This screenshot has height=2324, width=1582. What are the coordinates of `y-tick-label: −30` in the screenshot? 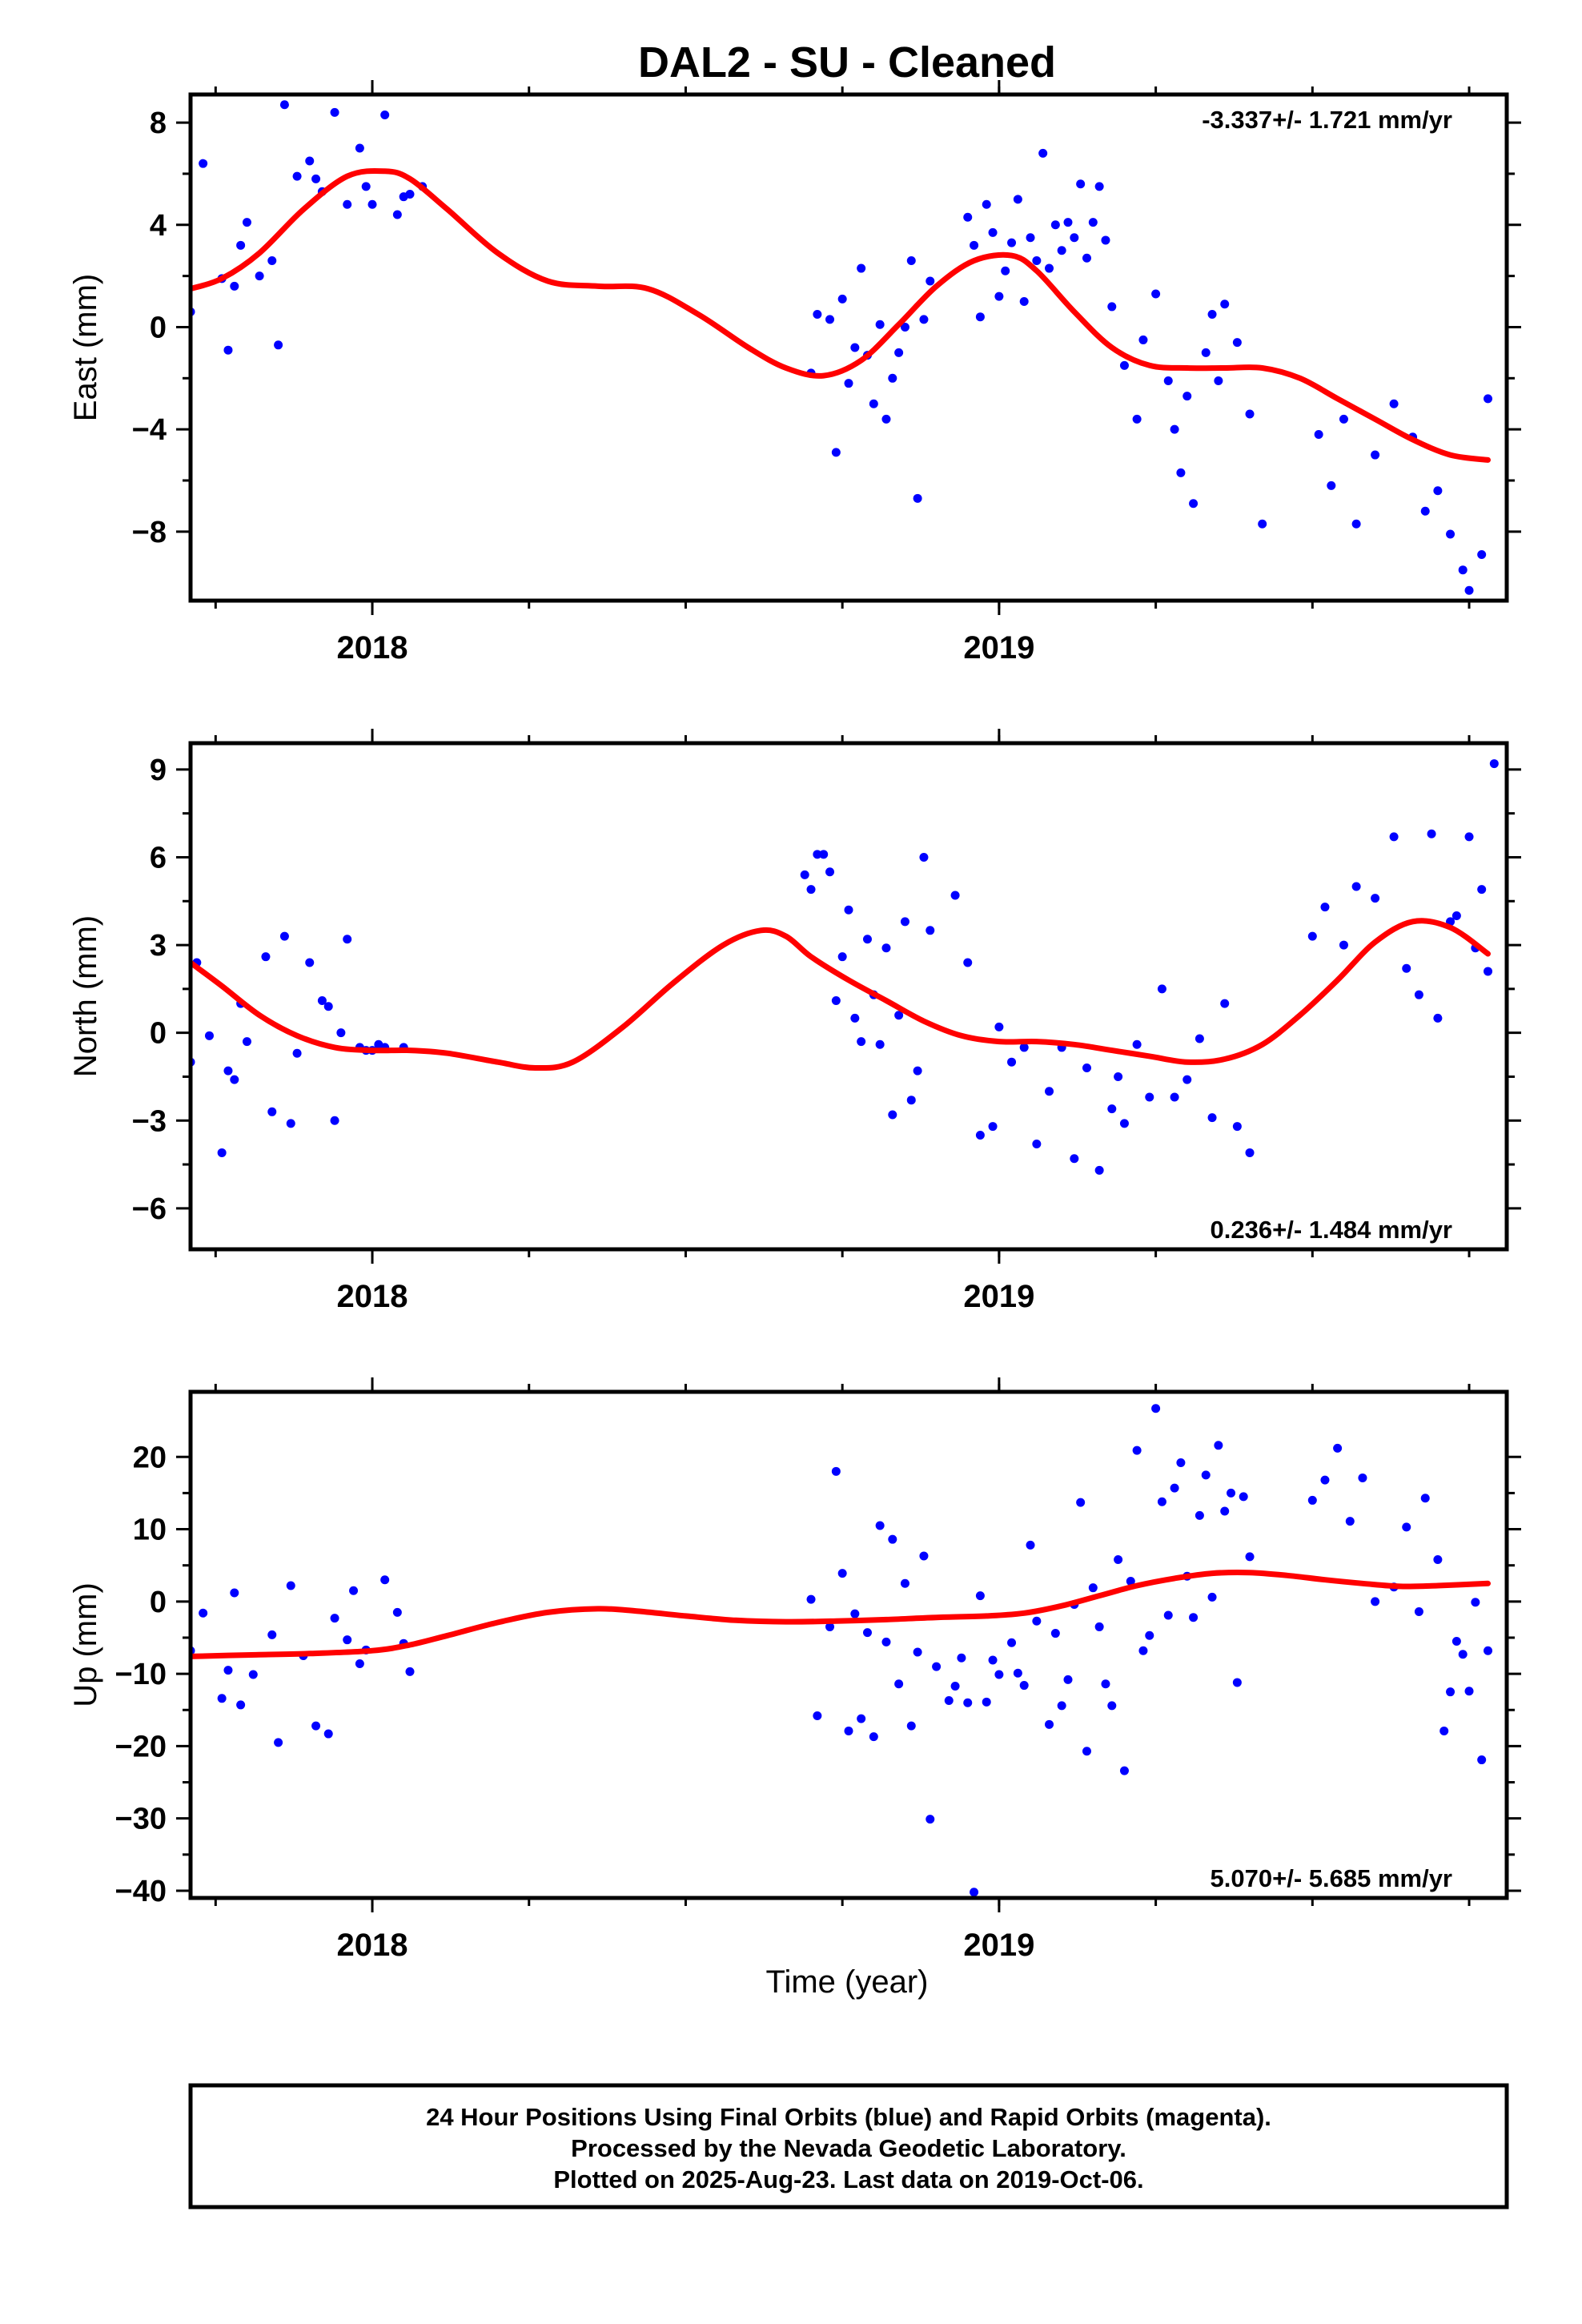 It's located at (141, 1819).